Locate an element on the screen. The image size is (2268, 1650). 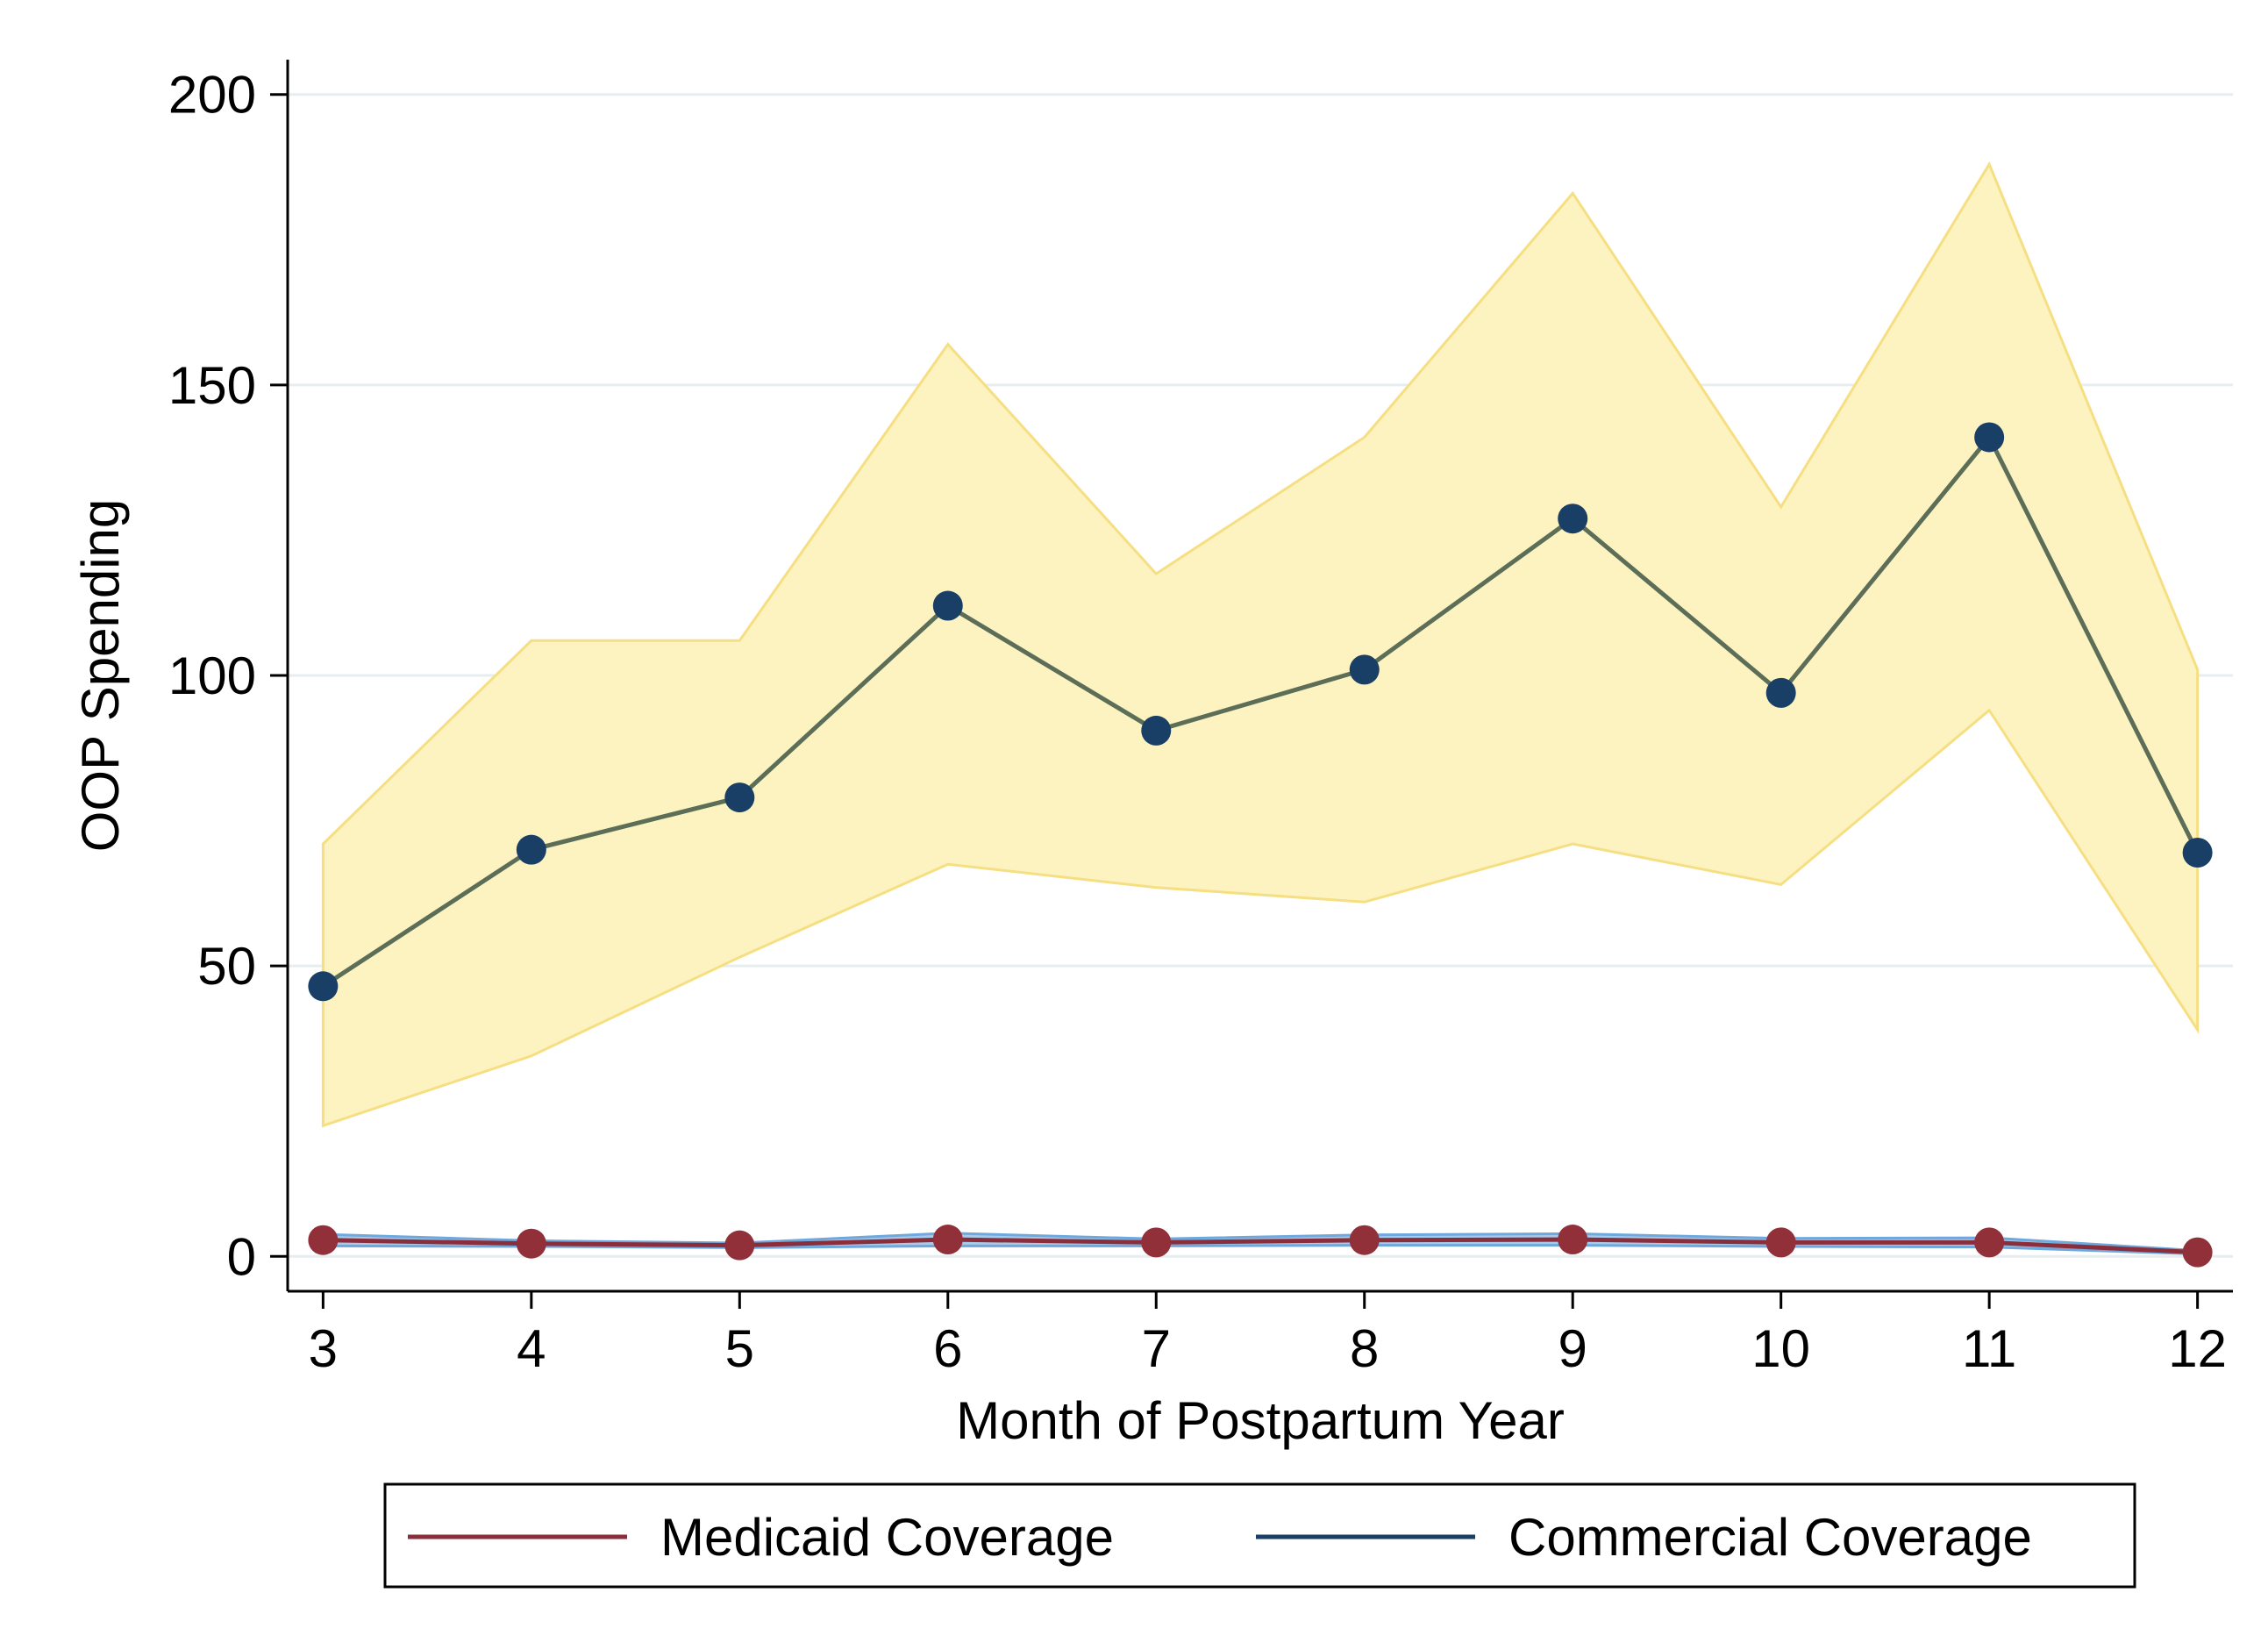
legend-label-commercial: Commercial Coverage is located at coordinates (1770, 1537).